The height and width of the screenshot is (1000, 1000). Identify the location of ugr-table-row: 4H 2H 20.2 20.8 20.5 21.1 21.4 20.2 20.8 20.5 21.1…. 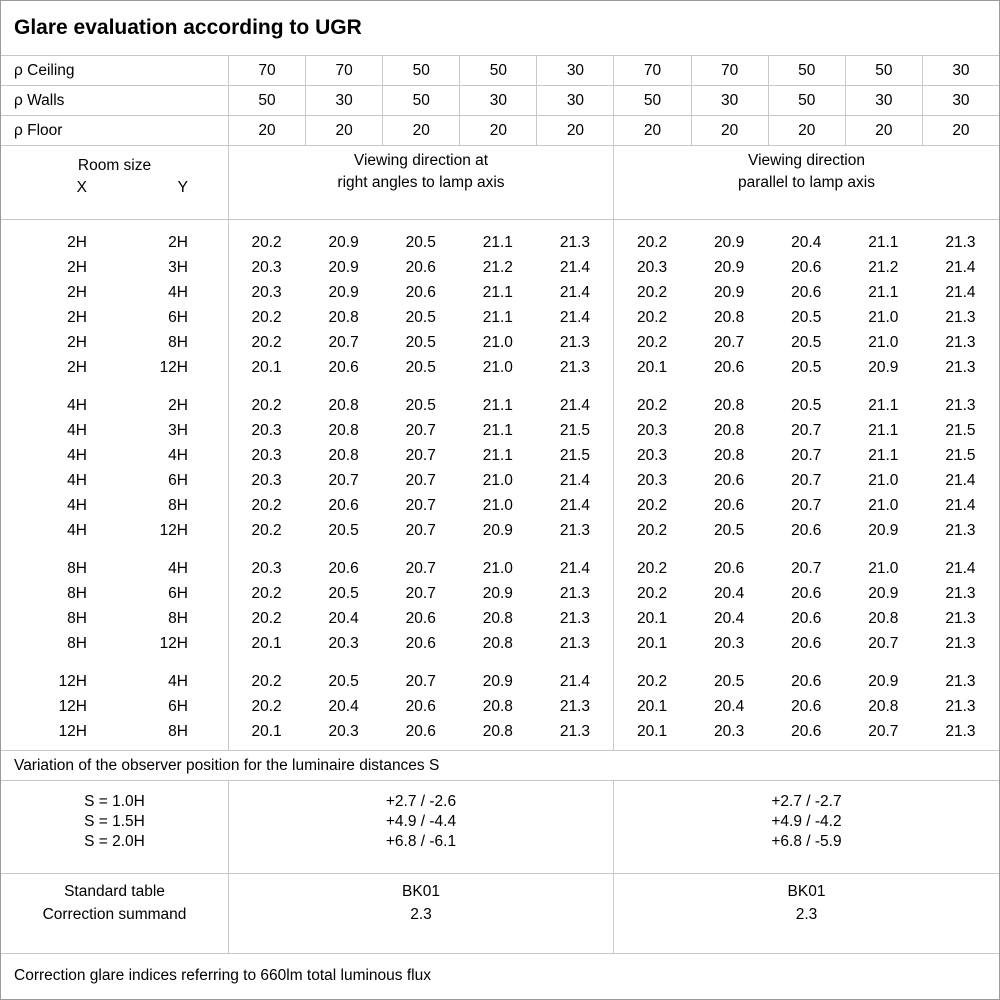
(500, 405).